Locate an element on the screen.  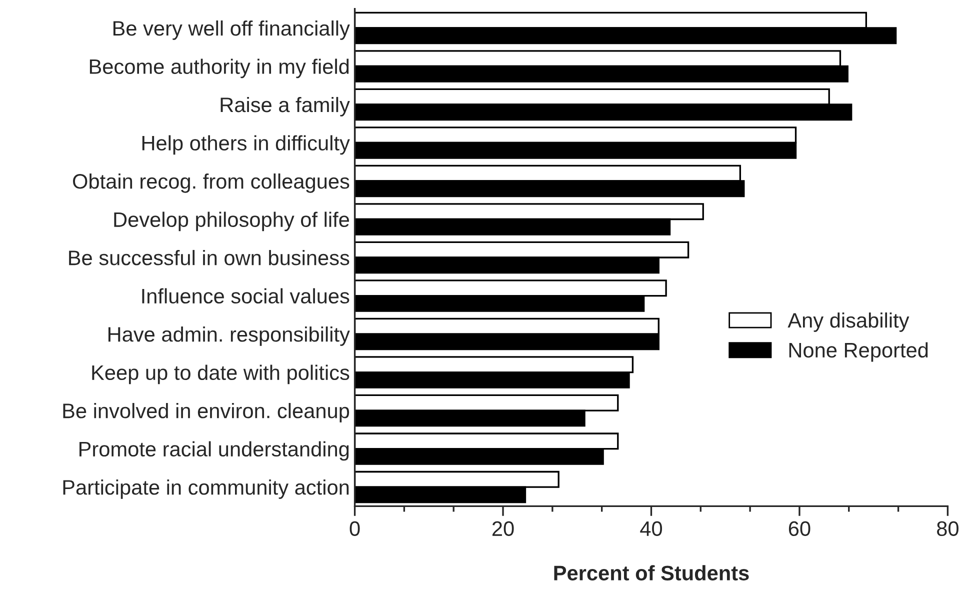
x-tick-label: 20 is located at coordinates (503, 528).